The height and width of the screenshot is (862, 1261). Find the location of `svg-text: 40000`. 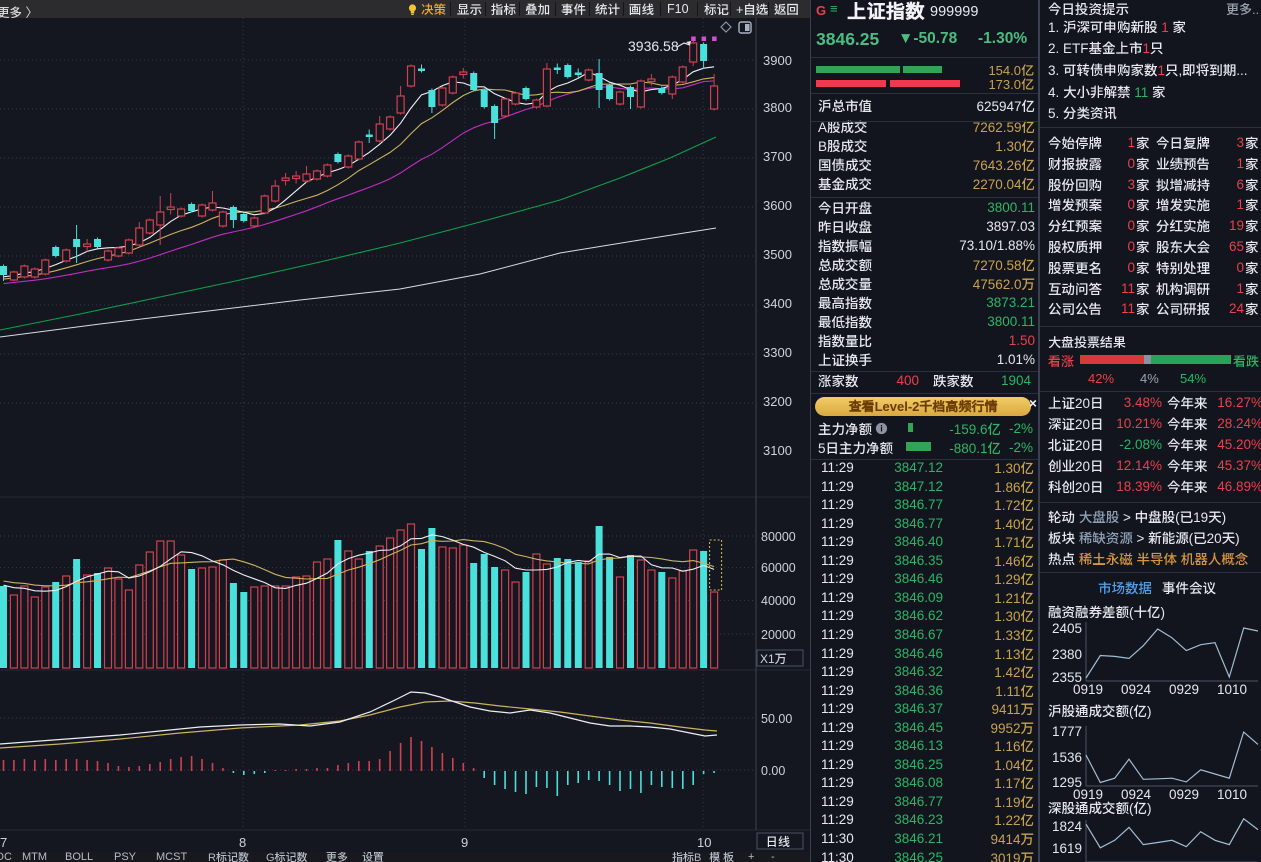

svg-text: 40000 is located at coordinates (778, 601).